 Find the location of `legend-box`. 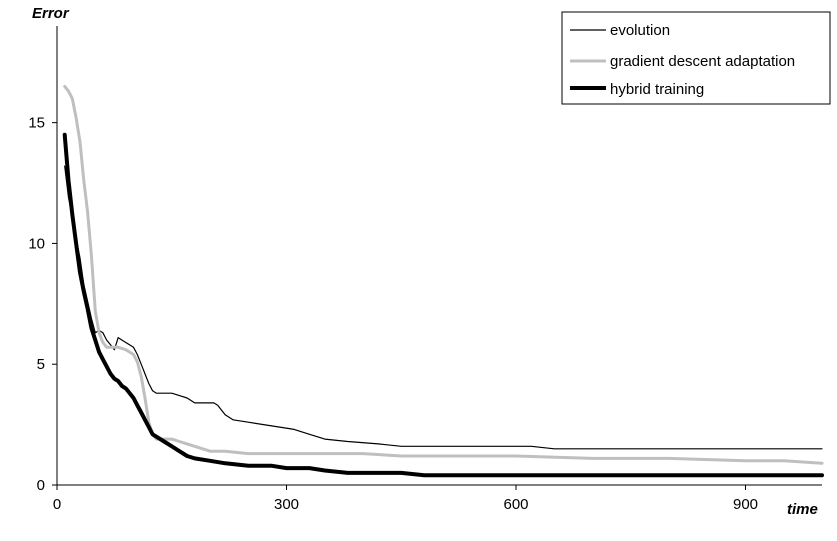

legend-box is located at coordinates (696, 58).